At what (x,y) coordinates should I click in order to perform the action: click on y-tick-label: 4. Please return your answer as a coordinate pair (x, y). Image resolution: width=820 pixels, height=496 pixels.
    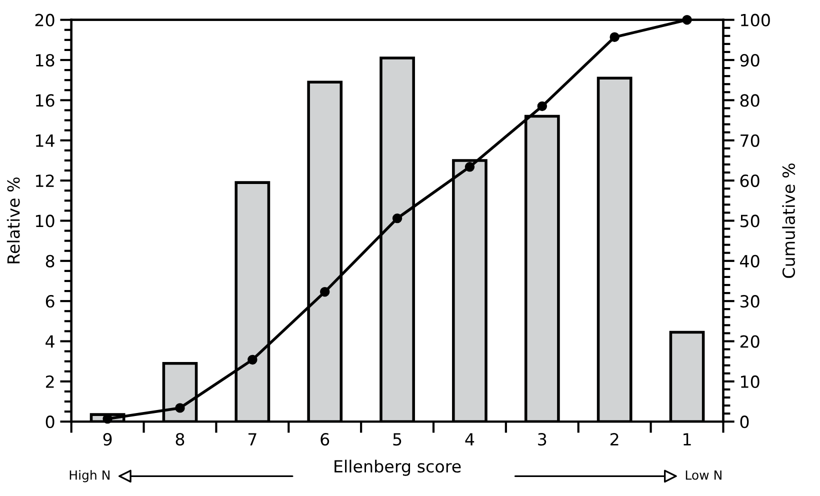
    Looking at the image, I should click on (50, 341).